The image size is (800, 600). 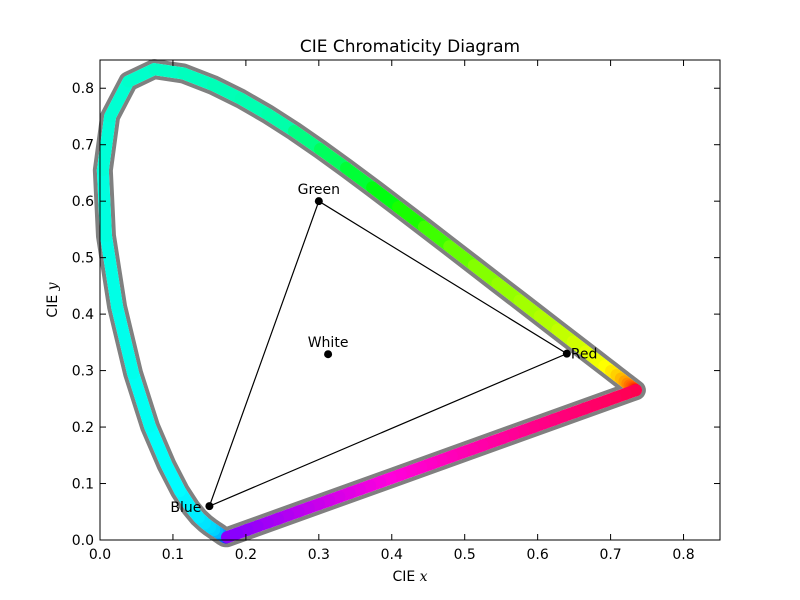 I want to click on x-axis-title-var: x, so click(x=424, y=577).